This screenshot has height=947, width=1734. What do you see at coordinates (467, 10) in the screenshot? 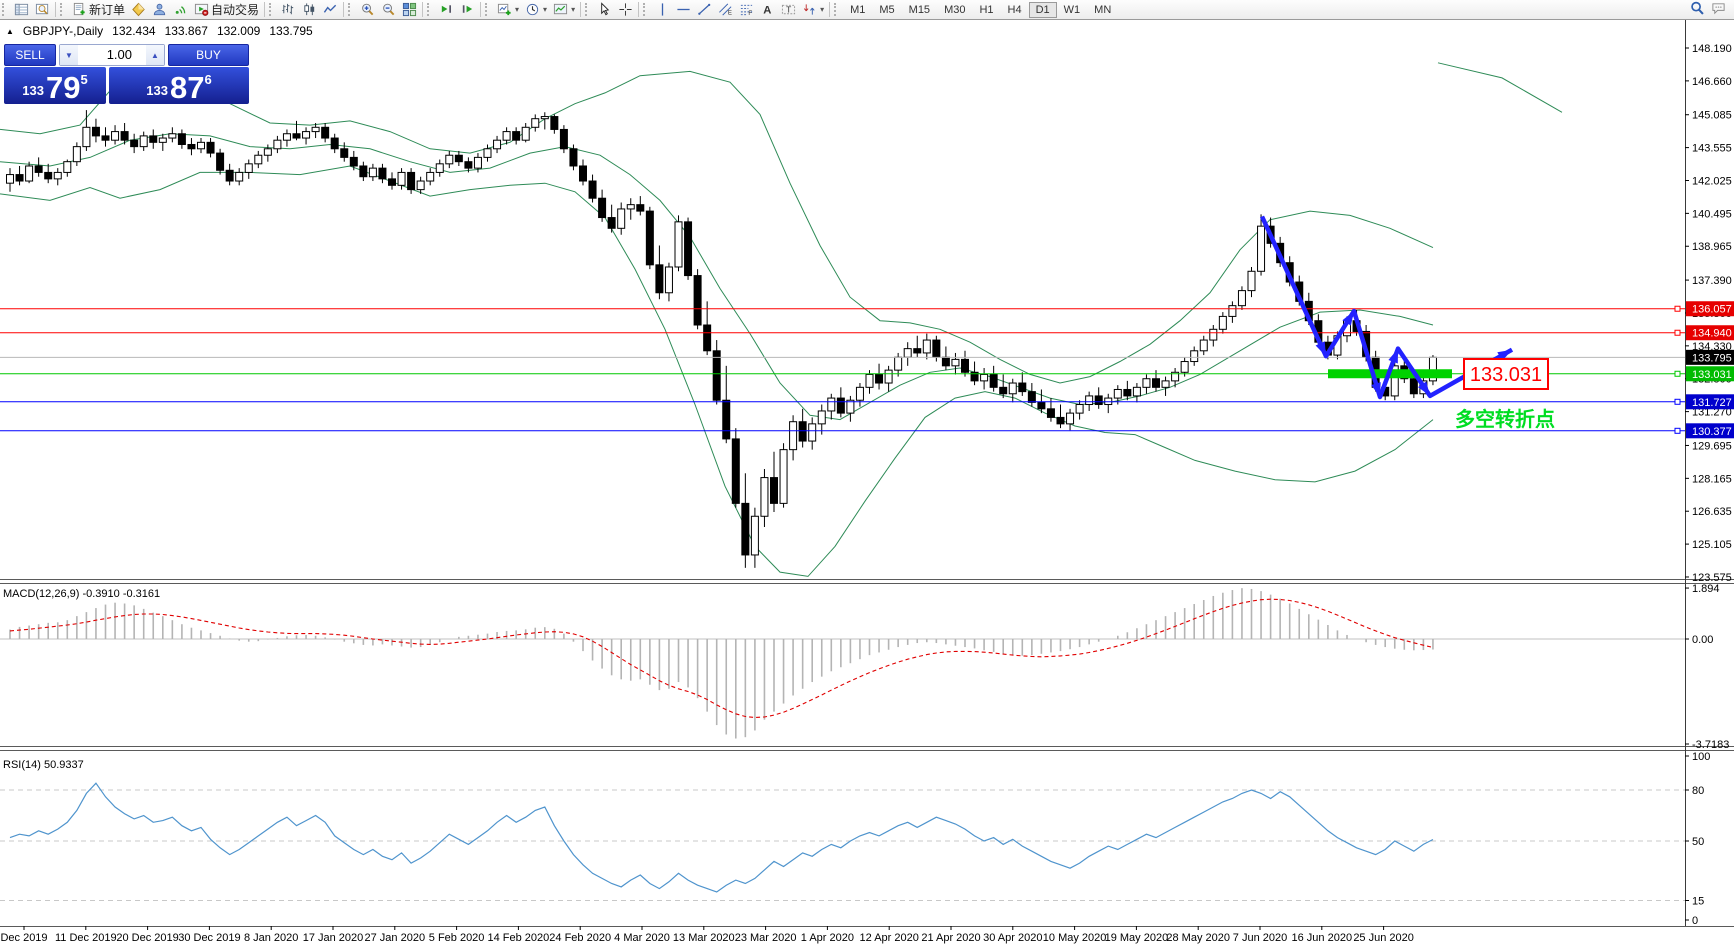
I see `chart-shift-button` at bounding box center [467, 10].